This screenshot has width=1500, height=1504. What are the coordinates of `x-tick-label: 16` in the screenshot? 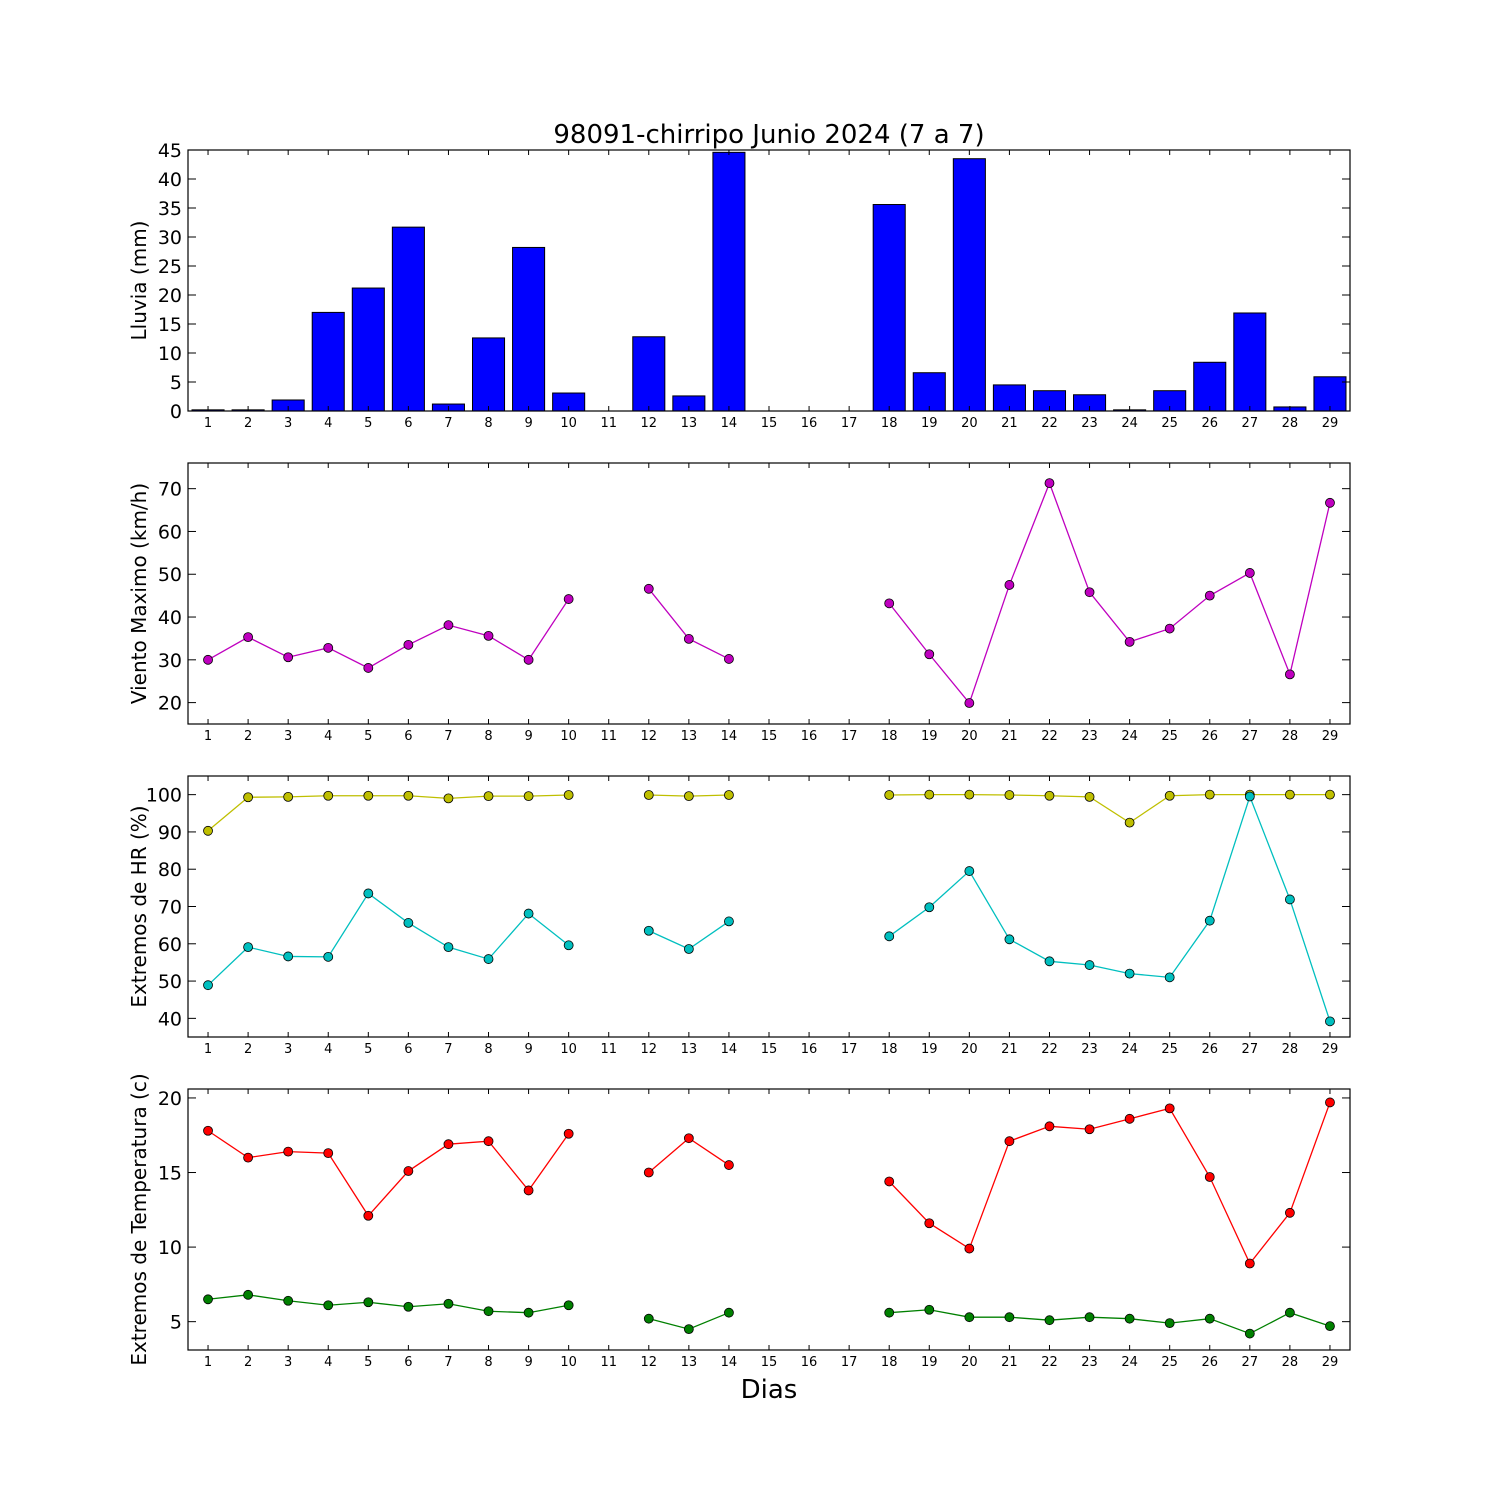 It's located at (809, 1049).